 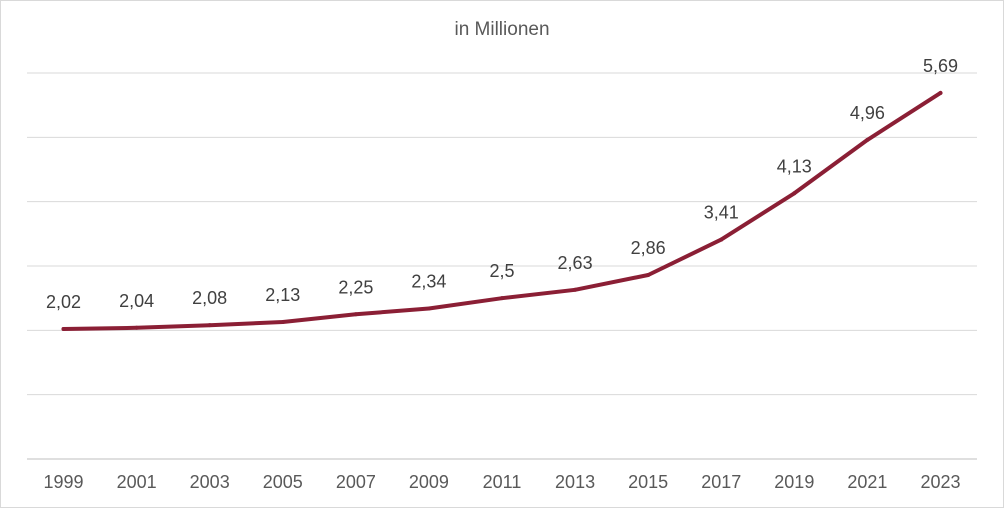 I want to click on data-label: 5,69, so click(x=940, y=66).